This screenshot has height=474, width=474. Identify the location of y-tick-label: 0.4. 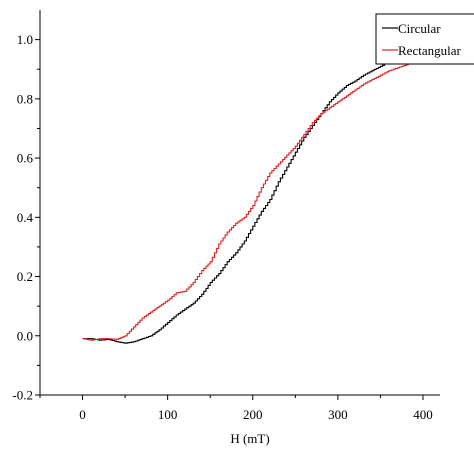
(25, 217).